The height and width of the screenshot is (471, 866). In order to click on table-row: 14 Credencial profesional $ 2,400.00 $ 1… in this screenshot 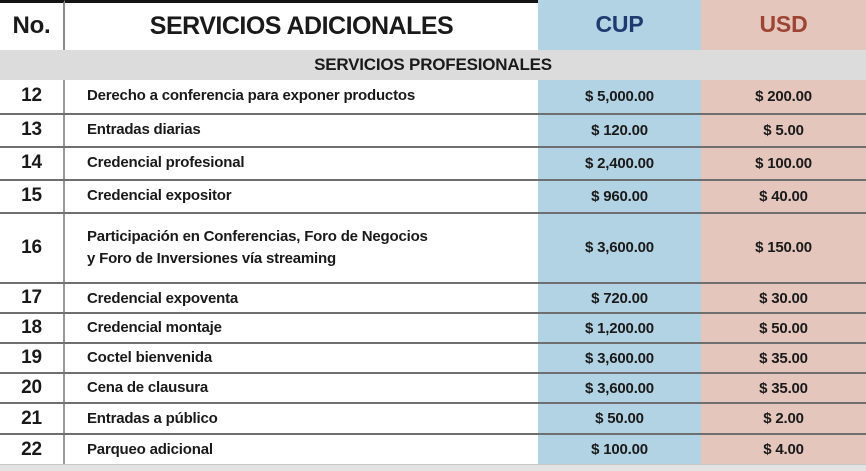, I will do `click(433, 162)`.